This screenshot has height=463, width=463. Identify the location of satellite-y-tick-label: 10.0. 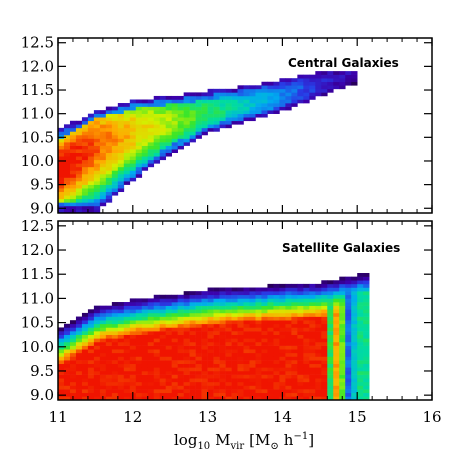
(37, 347).